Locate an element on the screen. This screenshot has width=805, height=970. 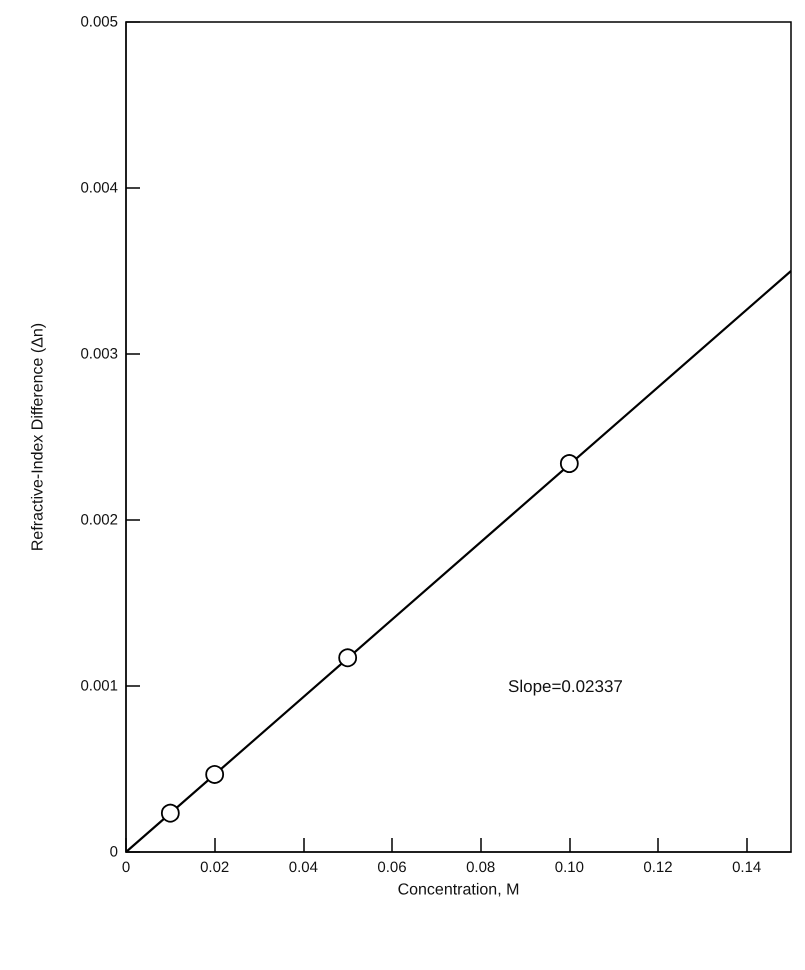
x-tick-label: 0.04 is located at coordinates (303, 867).